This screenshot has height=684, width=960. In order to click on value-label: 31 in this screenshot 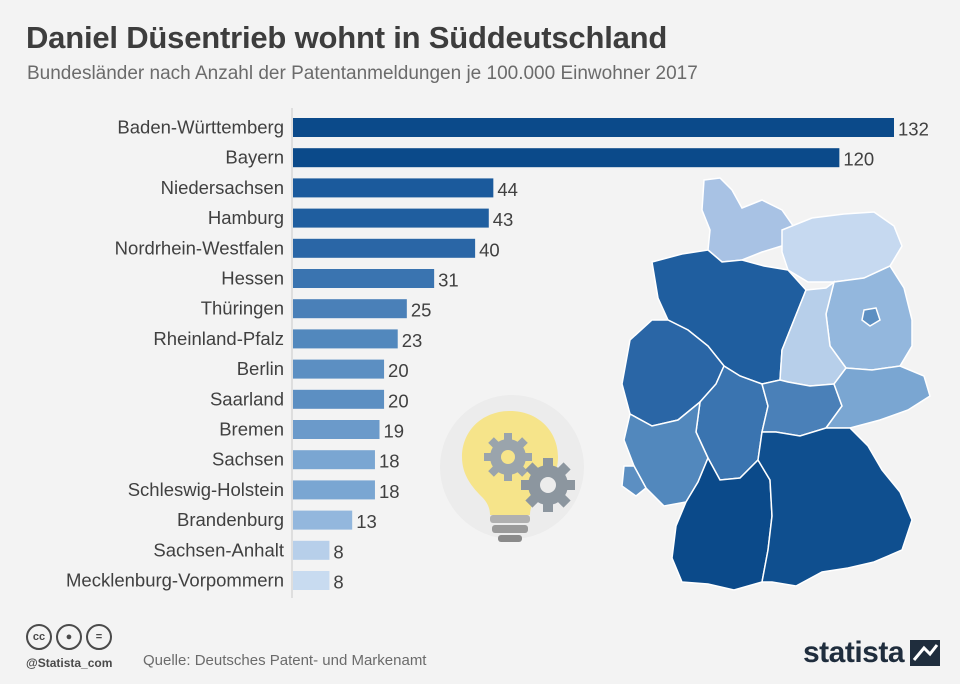, I will do `click(448, 280)`.